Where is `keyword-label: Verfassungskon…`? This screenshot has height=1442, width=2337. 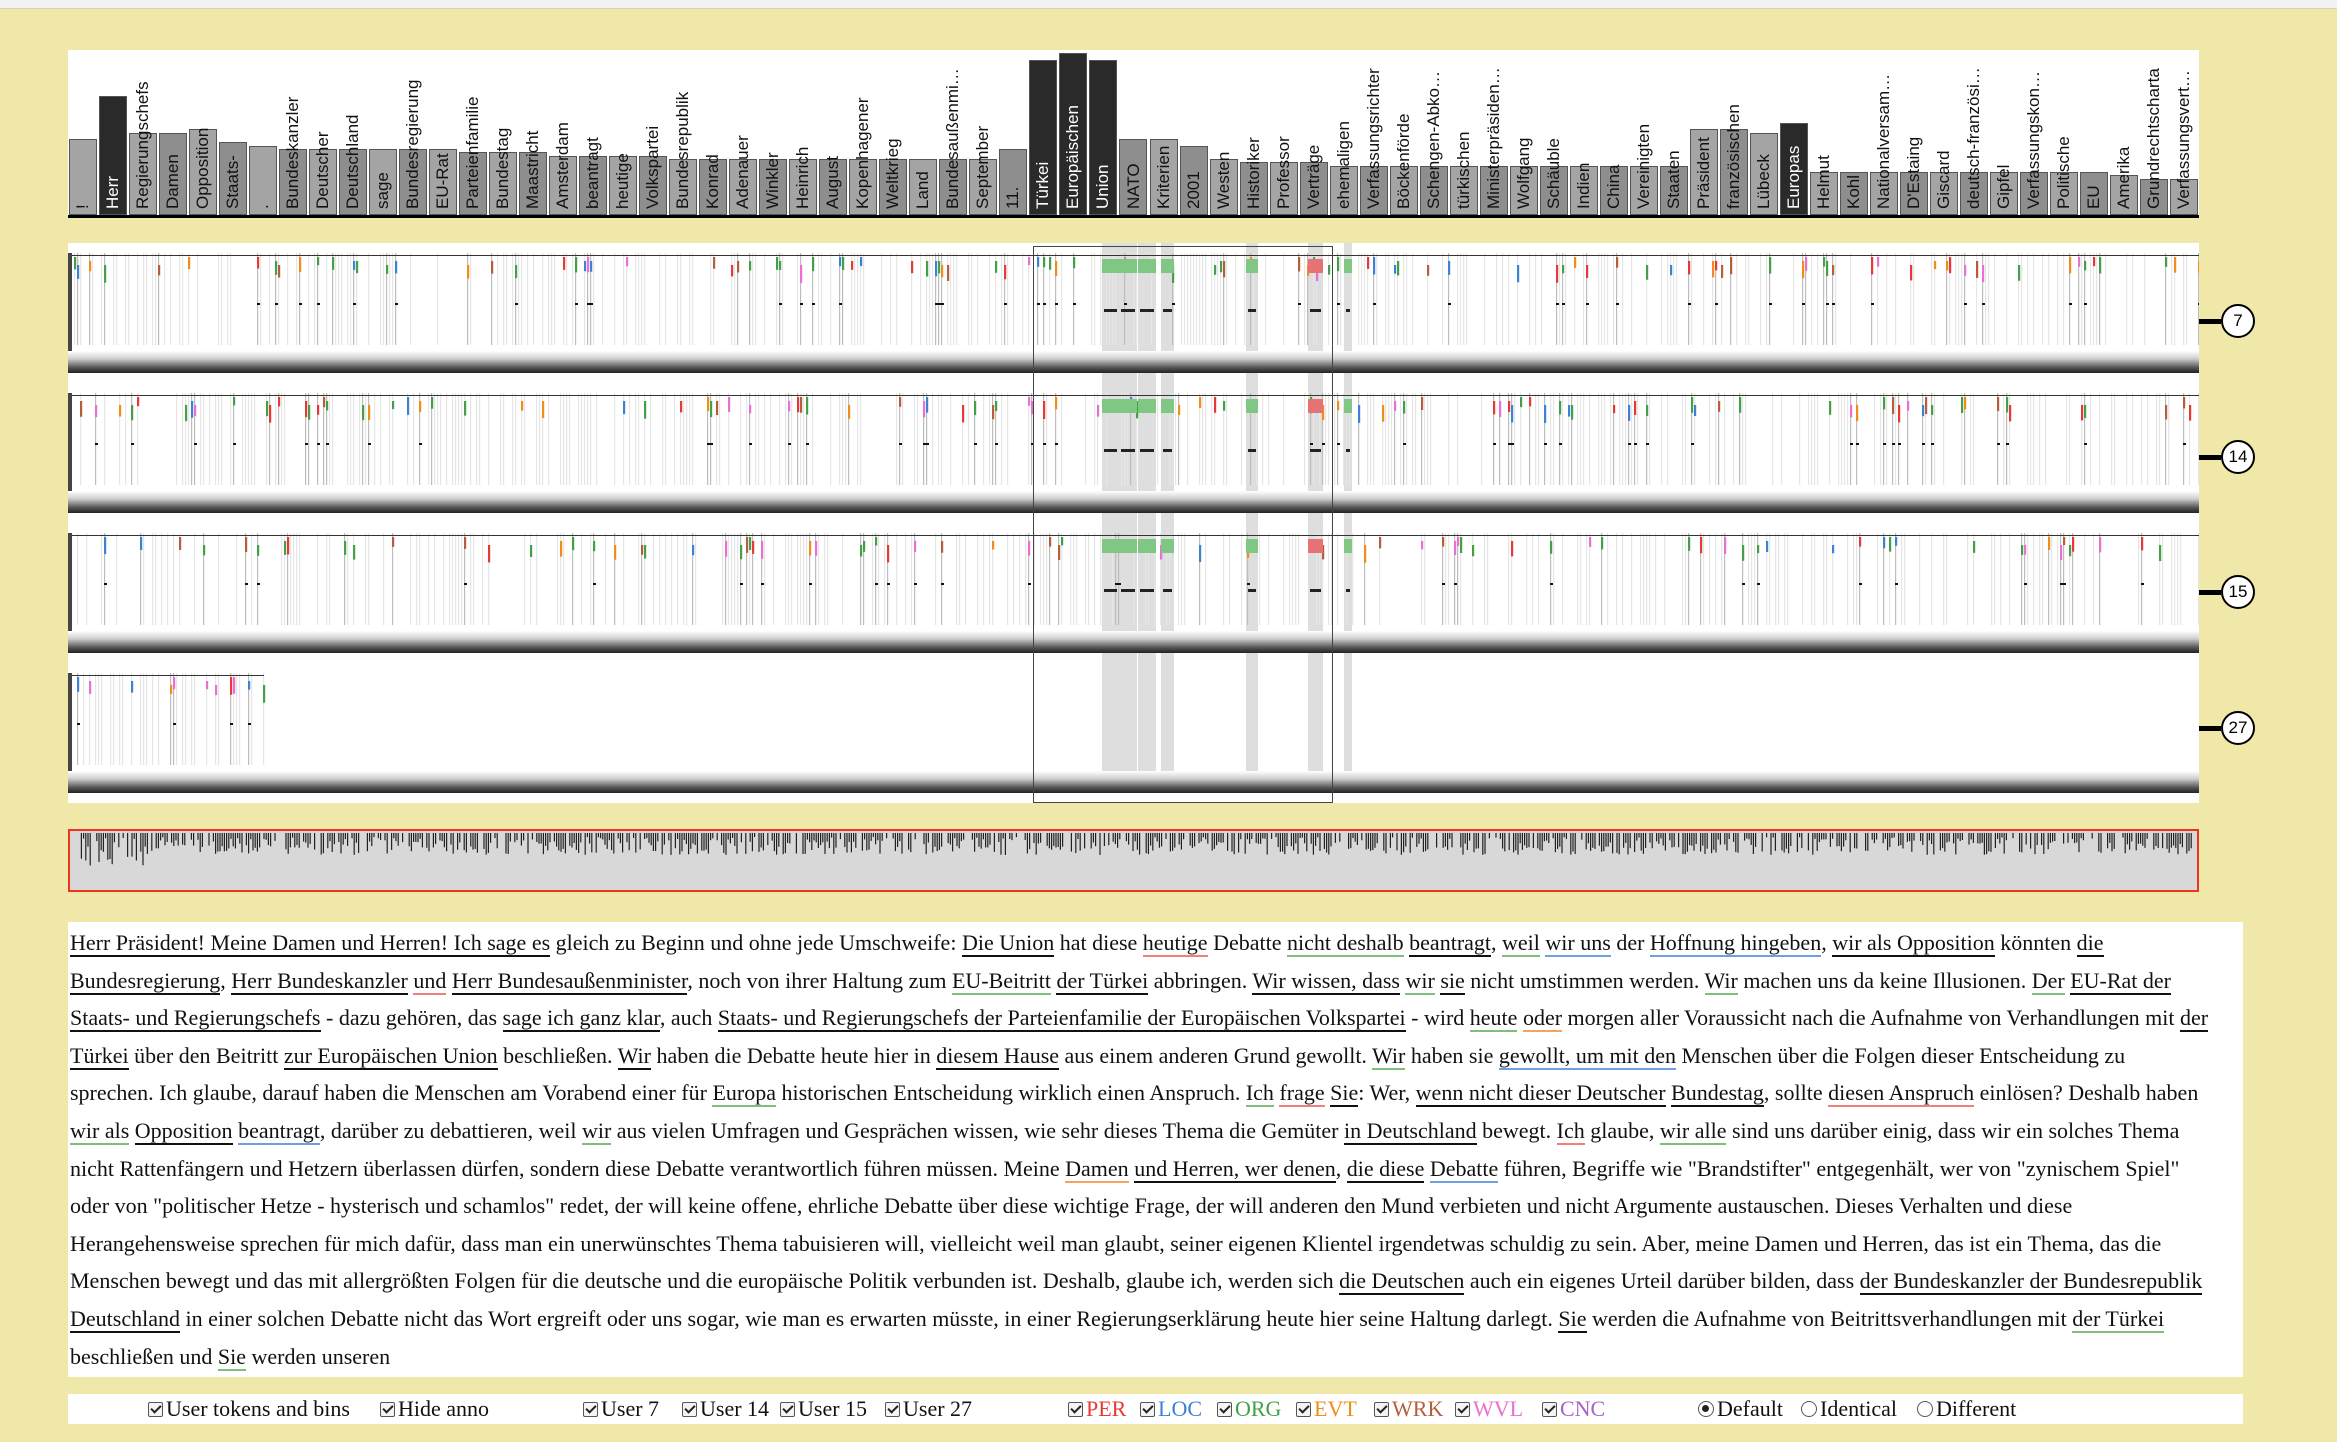
keyword-label: Verfassungskon… is located at coordinates (2033, 140).